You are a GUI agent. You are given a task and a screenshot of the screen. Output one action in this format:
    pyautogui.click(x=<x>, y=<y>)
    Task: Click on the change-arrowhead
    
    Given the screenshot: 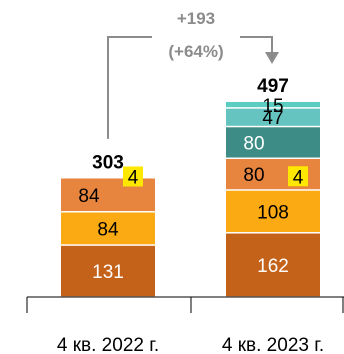 What is the action you would take?
    pyautogui.click(x=272, y=57)
    